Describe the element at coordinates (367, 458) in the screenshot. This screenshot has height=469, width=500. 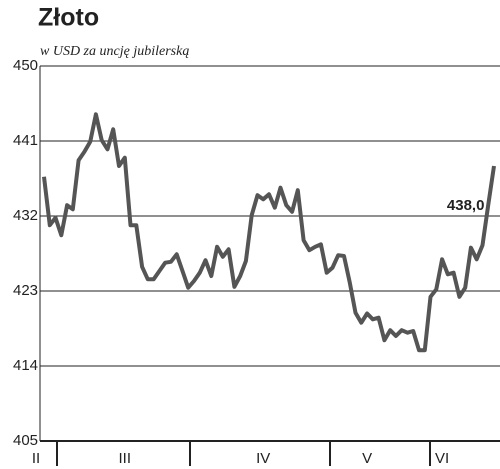
I see `x-tick-label: V` at that location.